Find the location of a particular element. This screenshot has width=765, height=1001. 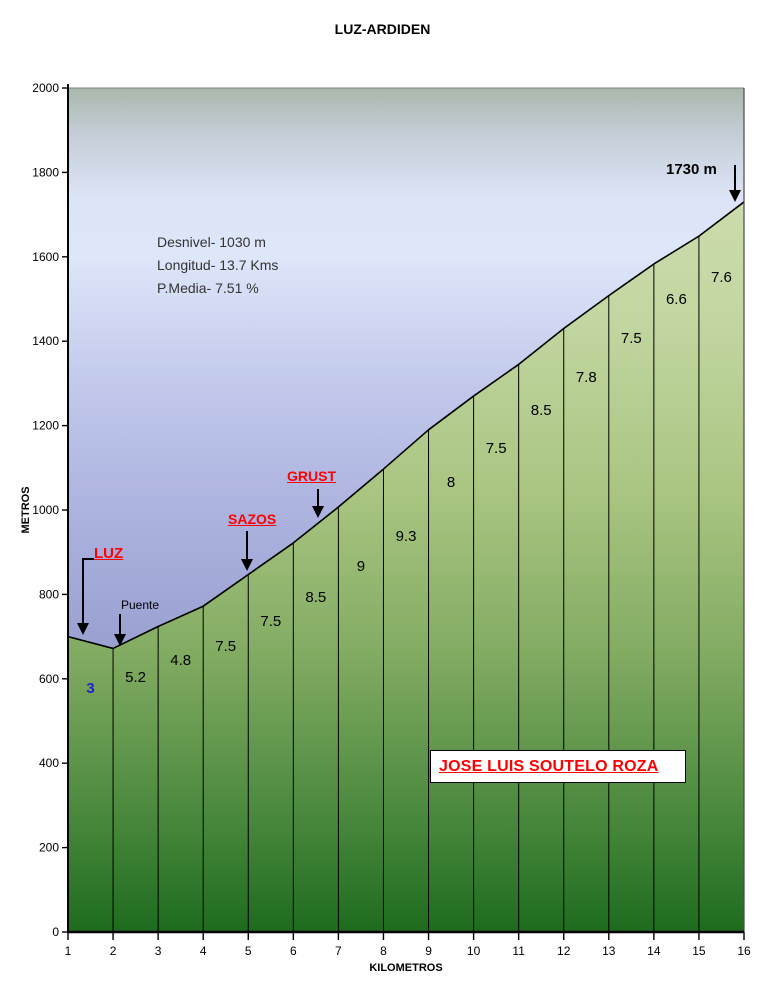

x-tick-label: 12 is located at coordinates (564, 951).